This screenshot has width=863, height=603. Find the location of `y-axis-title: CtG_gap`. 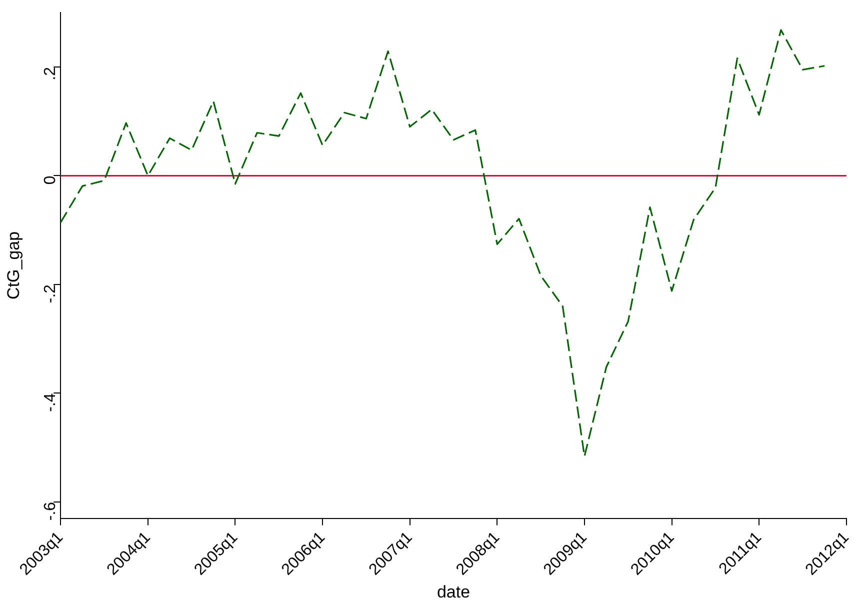

y-axis-title: CtG_gap is located at coordinates (13, 265).